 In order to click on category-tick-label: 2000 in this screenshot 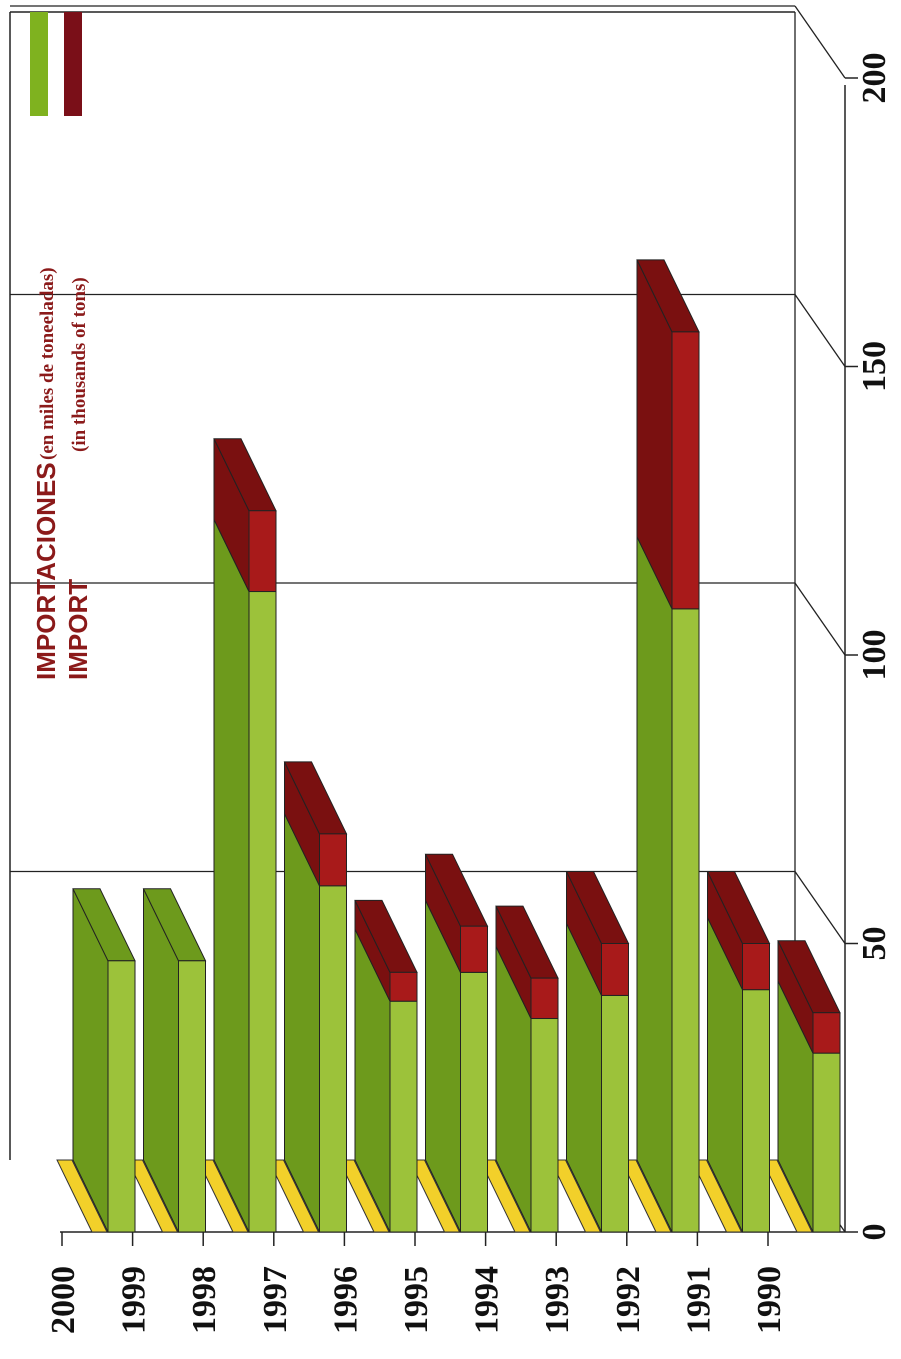, I will do `click(63, 1300)`.